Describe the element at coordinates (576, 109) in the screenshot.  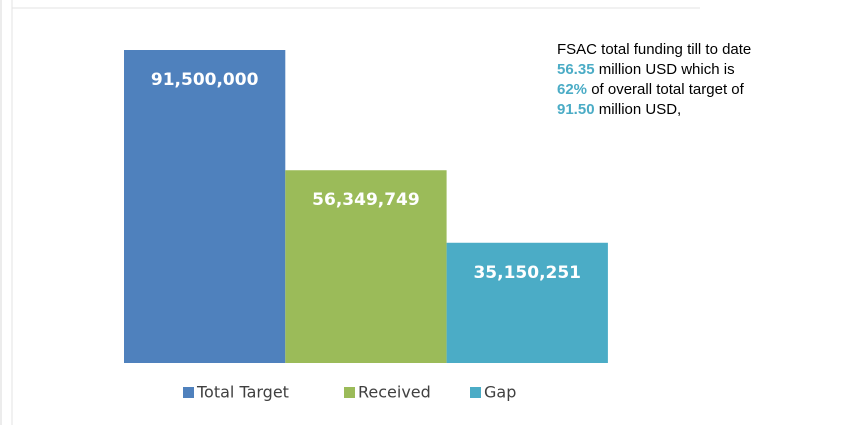
I see `annotation-highlight: 91.50` at that location.